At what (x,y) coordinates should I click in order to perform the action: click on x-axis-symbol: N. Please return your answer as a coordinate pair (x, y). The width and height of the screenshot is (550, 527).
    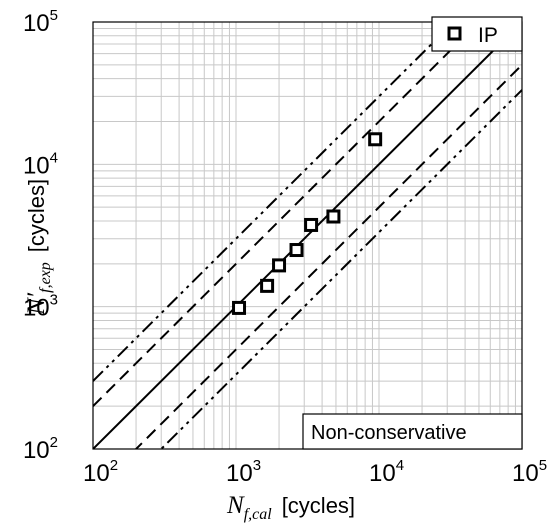
    Looking at the image, I should click on (235, 505).